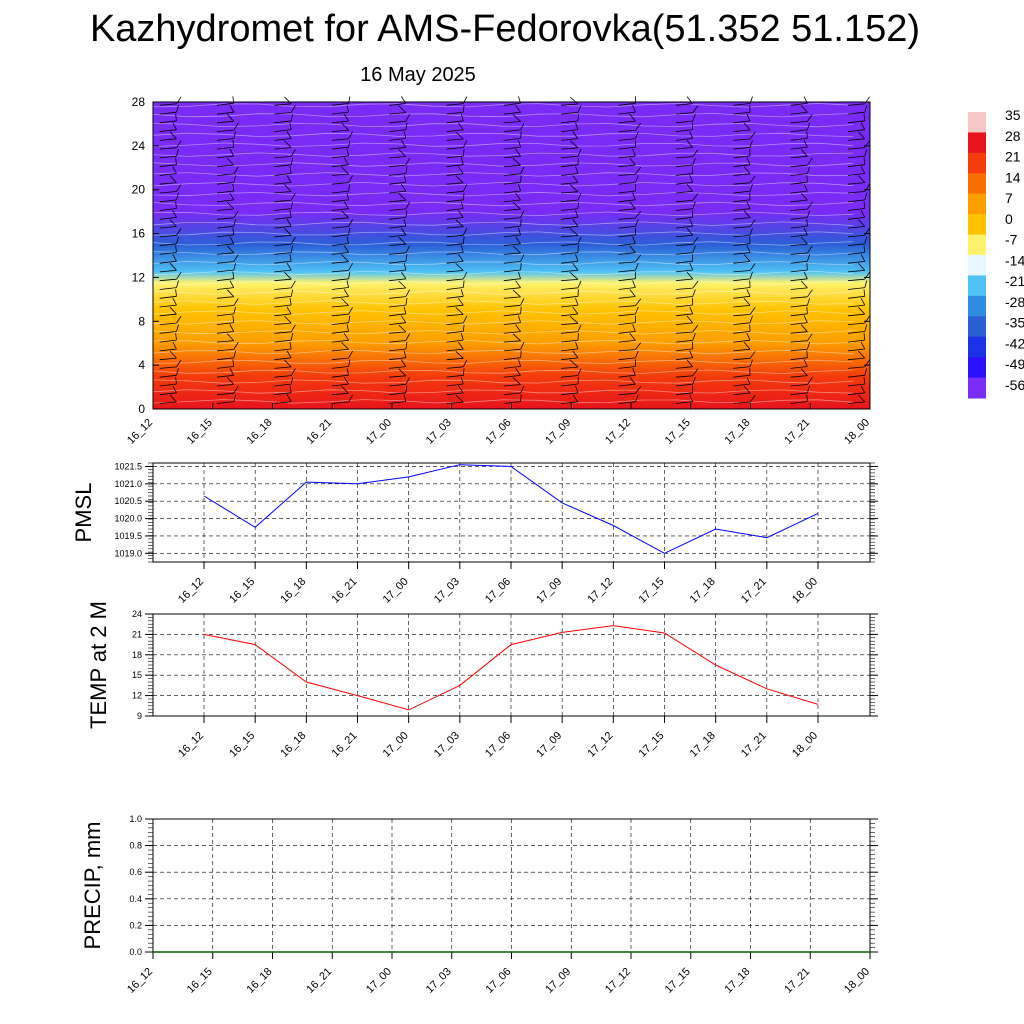 This screenshot has width=1024, height=1024. Describe the element at coordinates (260, 981) in the screenshot. I see `x-tick-label: 16_18` at that location.